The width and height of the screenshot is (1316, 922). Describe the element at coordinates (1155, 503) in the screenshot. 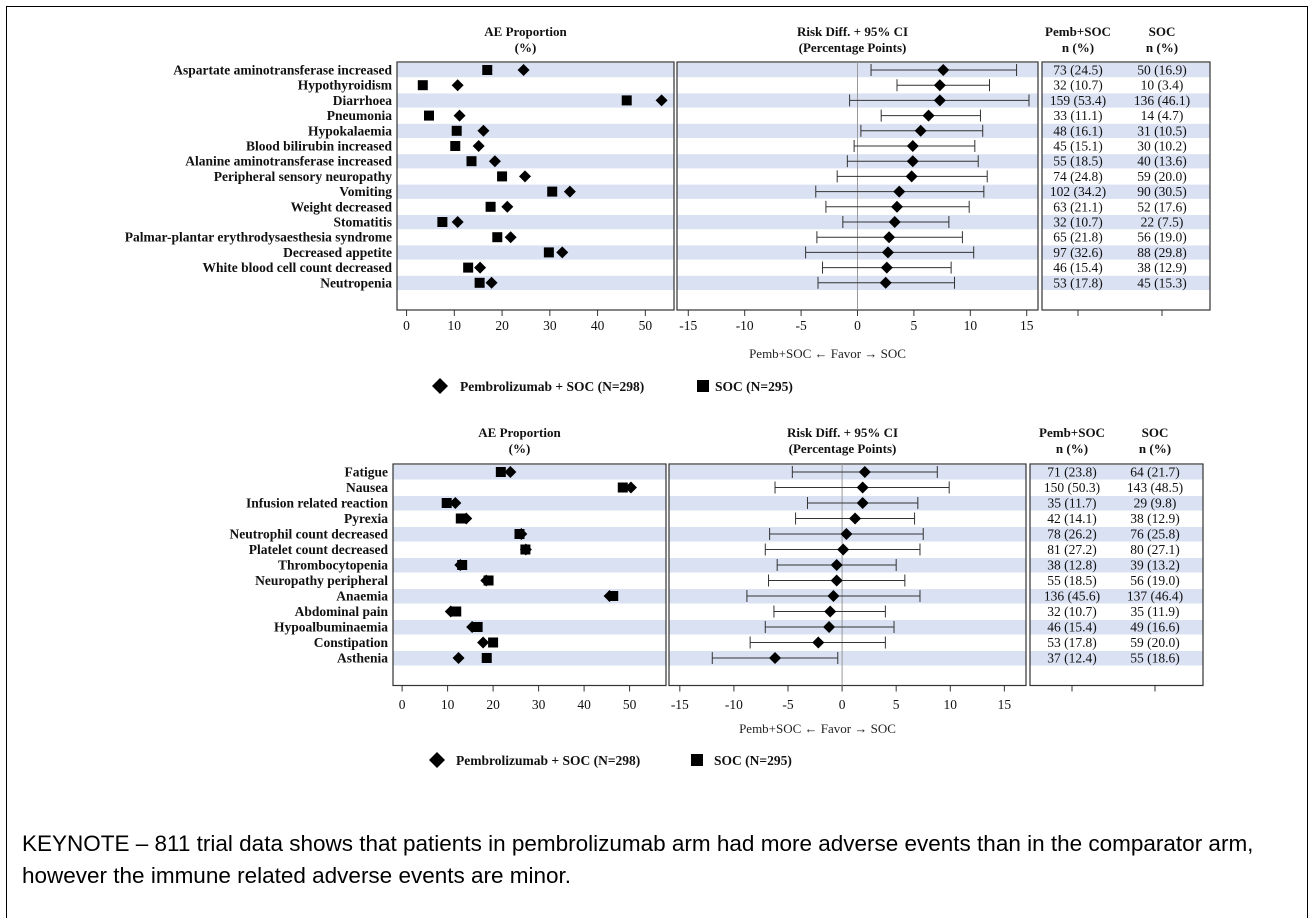

I see `soc-n-cell: 29 (9.8)` at that location.